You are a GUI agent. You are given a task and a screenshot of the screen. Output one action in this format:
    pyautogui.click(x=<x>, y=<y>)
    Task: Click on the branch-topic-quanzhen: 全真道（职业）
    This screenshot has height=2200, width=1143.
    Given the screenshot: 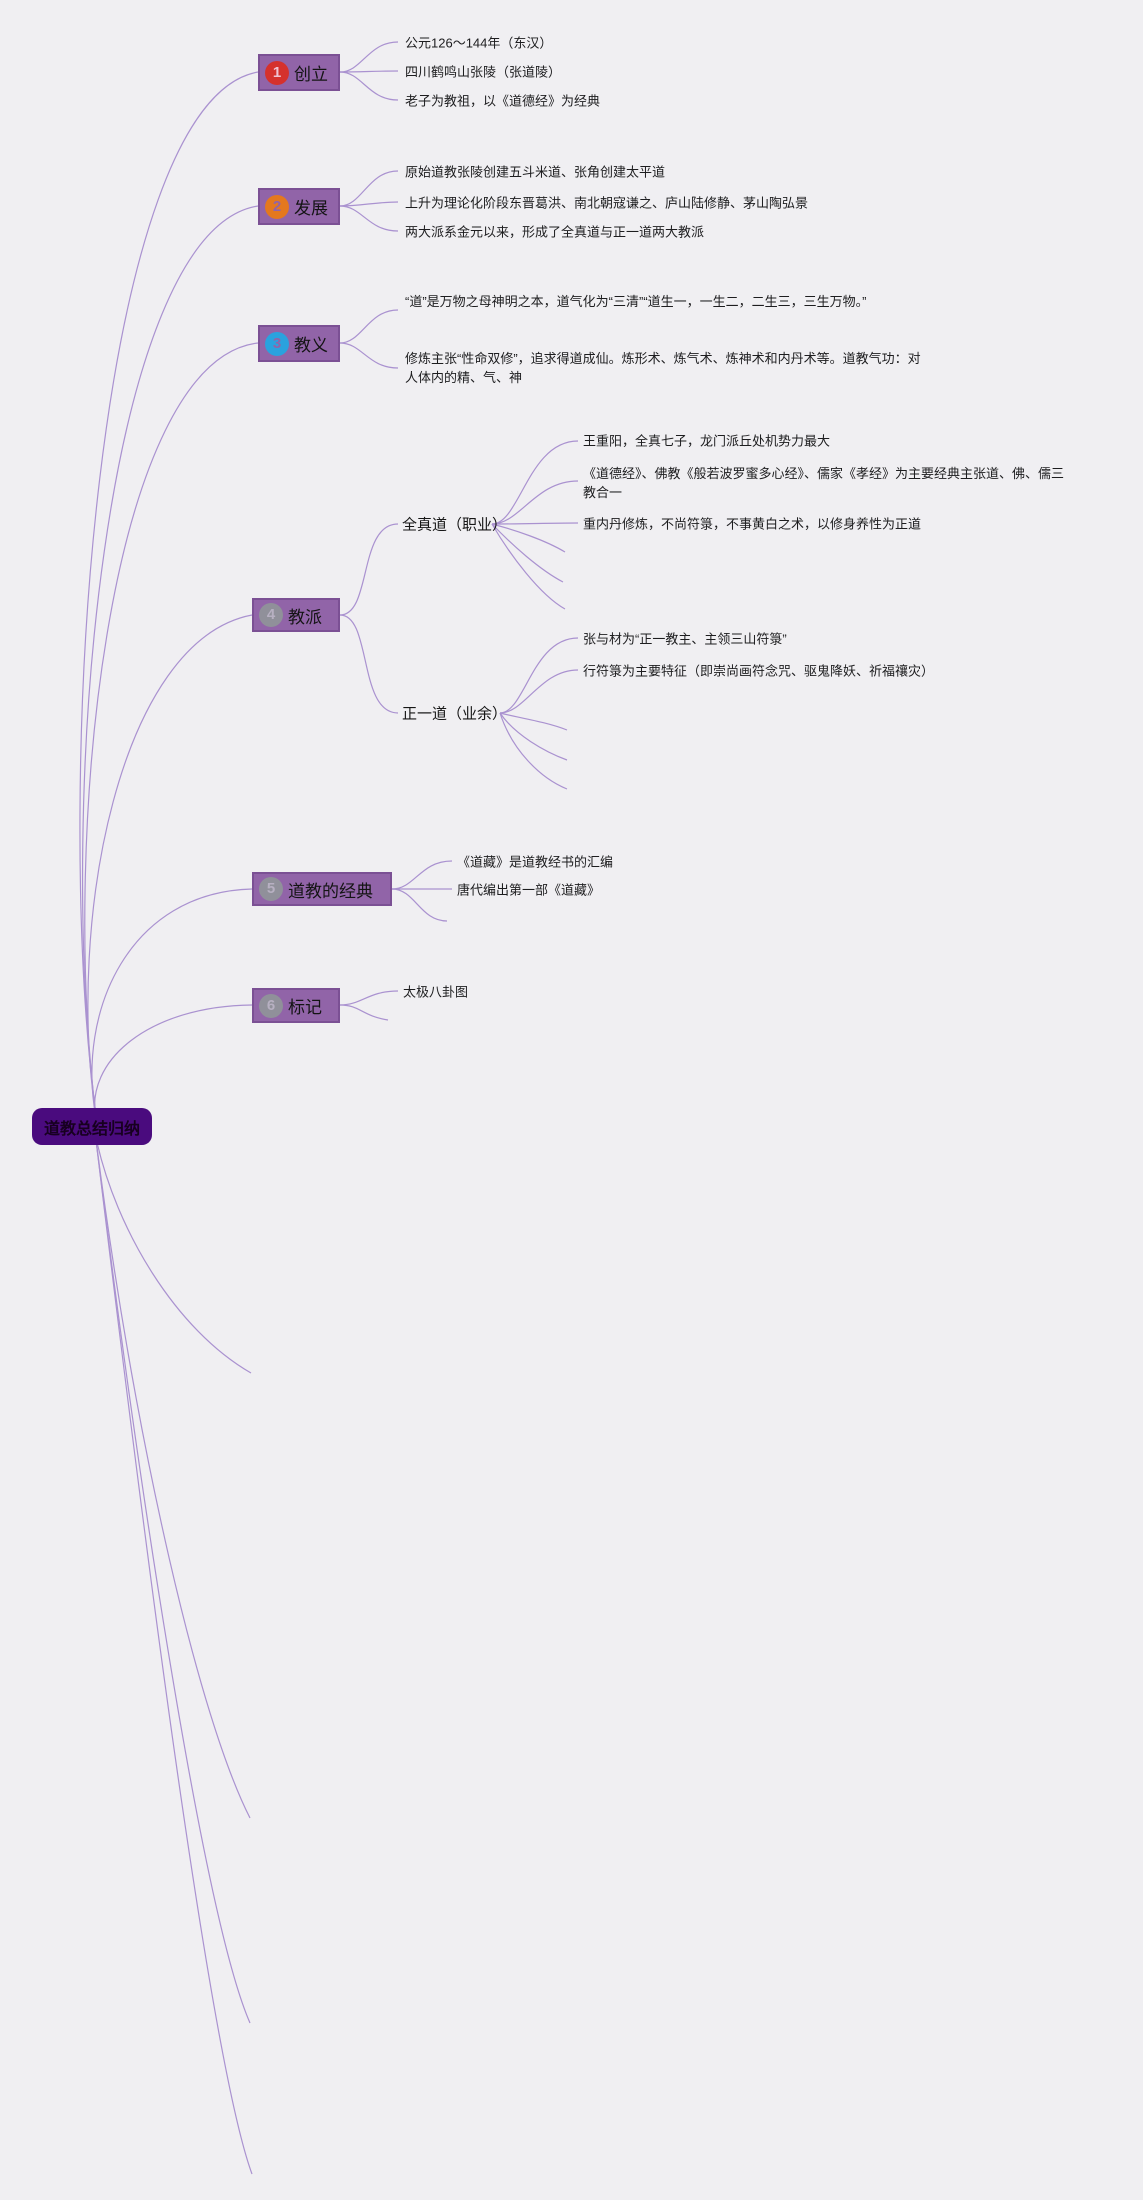 What is the action you would take?
    pyautogui.click(x=455, y=525)
    